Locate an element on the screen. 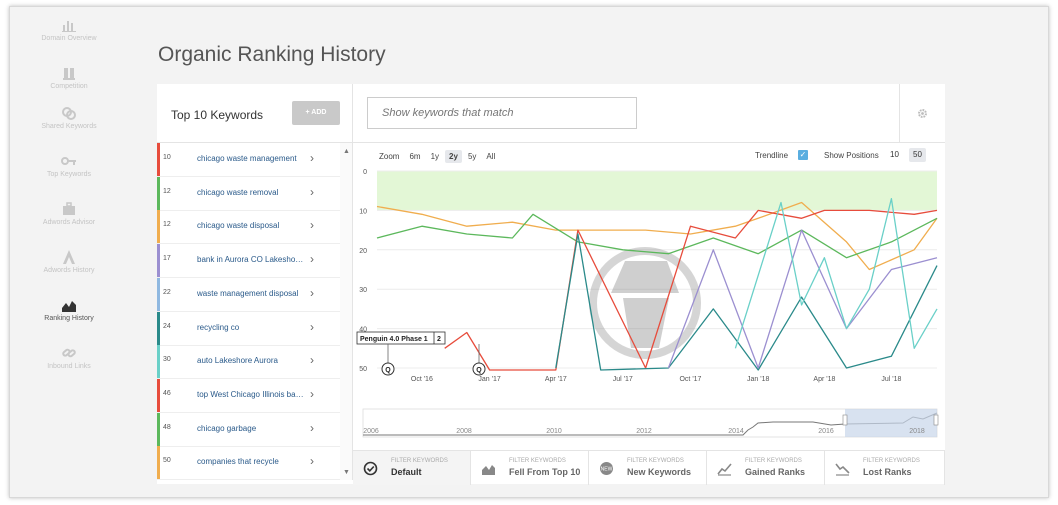  keyword-text: chicago garbage is located at coordinates (227, 428).